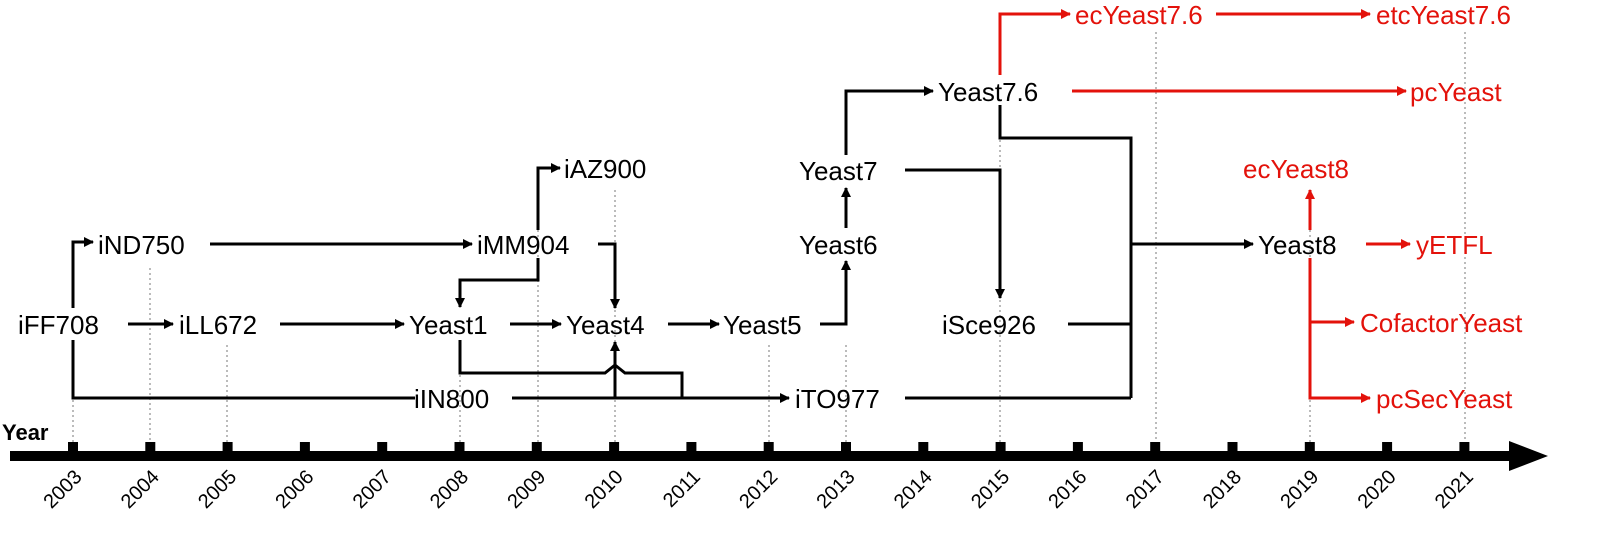 The width and height of the screenshot is (1609, 544). What do you see at coordinates (988, 92) in the screenshot?
I see `model-yeast7-6: Yeast7.6` at bounding box center [988, 92].